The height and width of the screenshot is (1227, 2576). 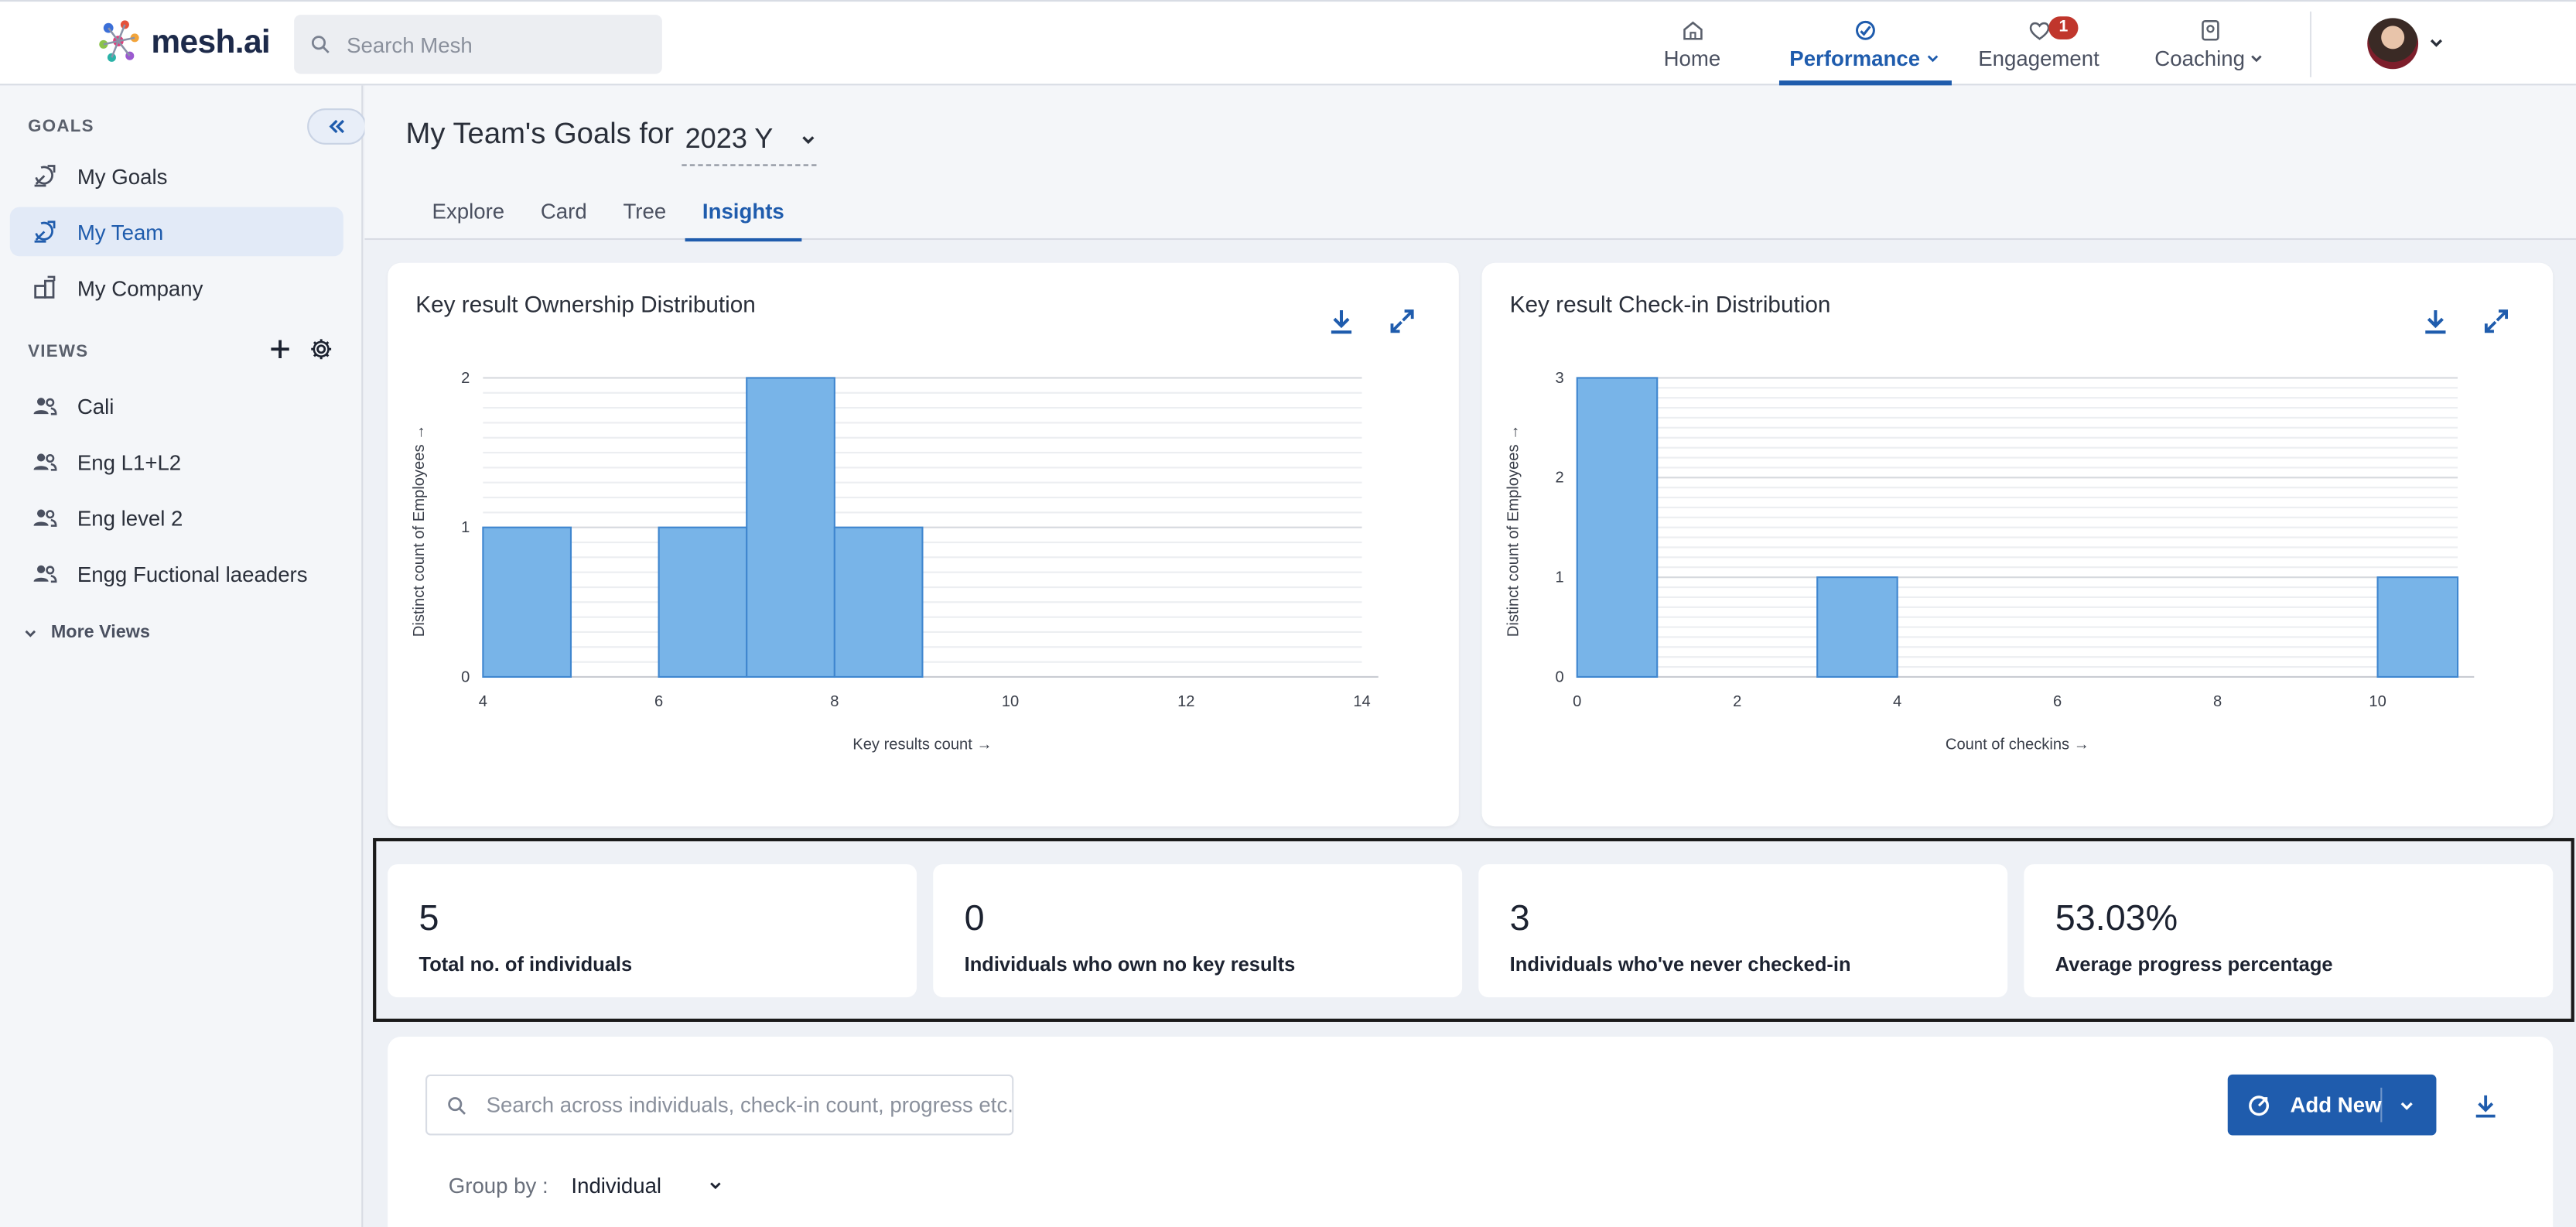 What do you see at coordinates (2381, 1105) in the screenshot?
I see `button-divider` at bounding box center [2381, 1105].